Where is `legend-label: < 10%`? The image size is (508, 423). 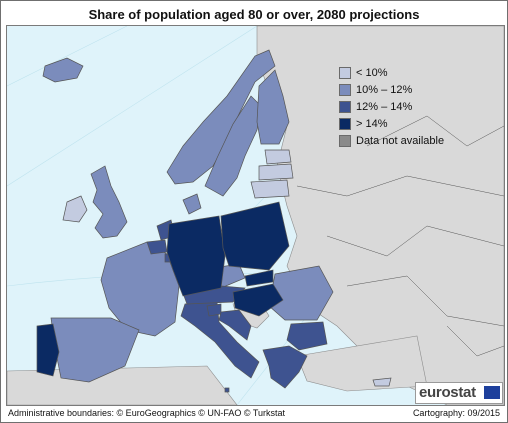
legend-label: < 10% is located at coordinates (372, 73).